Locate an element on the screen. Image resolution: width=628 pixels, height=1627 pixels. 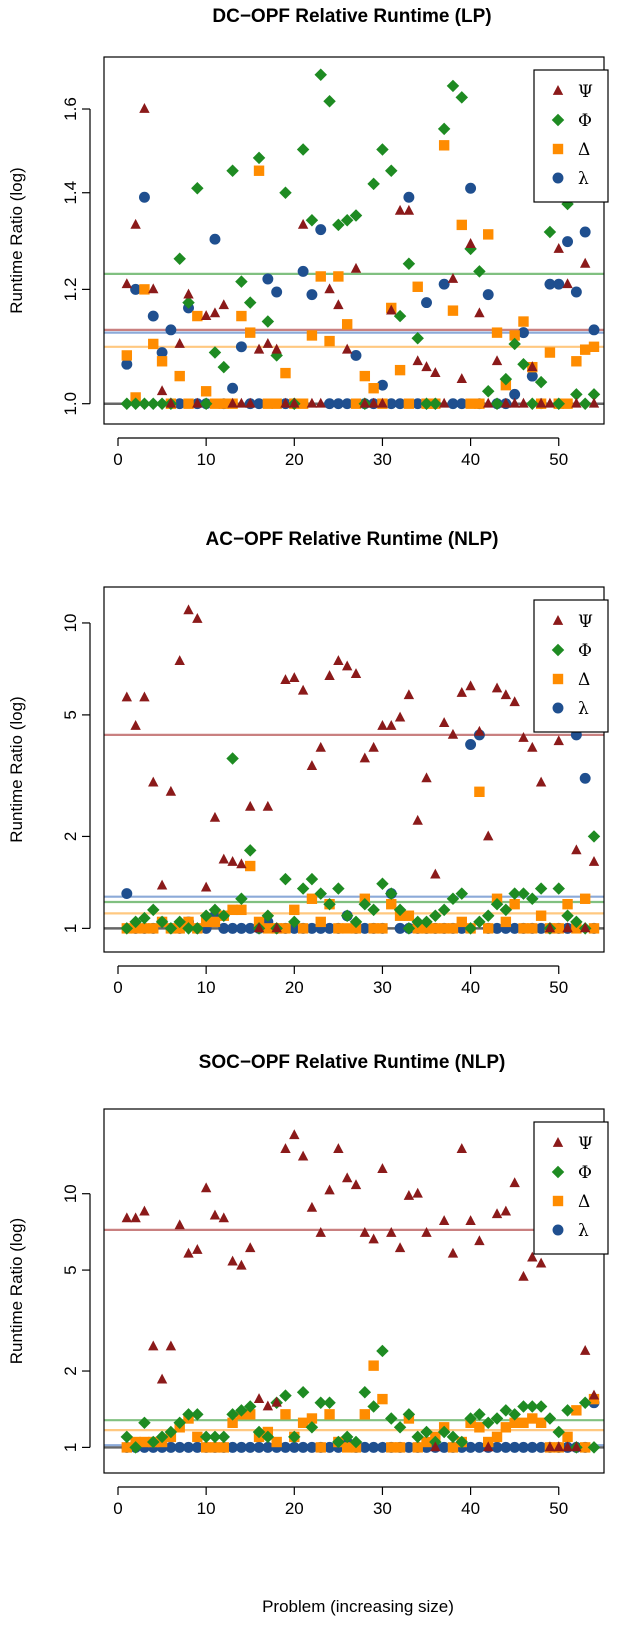
x-tick-label: 20 is located at coordinates (294, 1508).